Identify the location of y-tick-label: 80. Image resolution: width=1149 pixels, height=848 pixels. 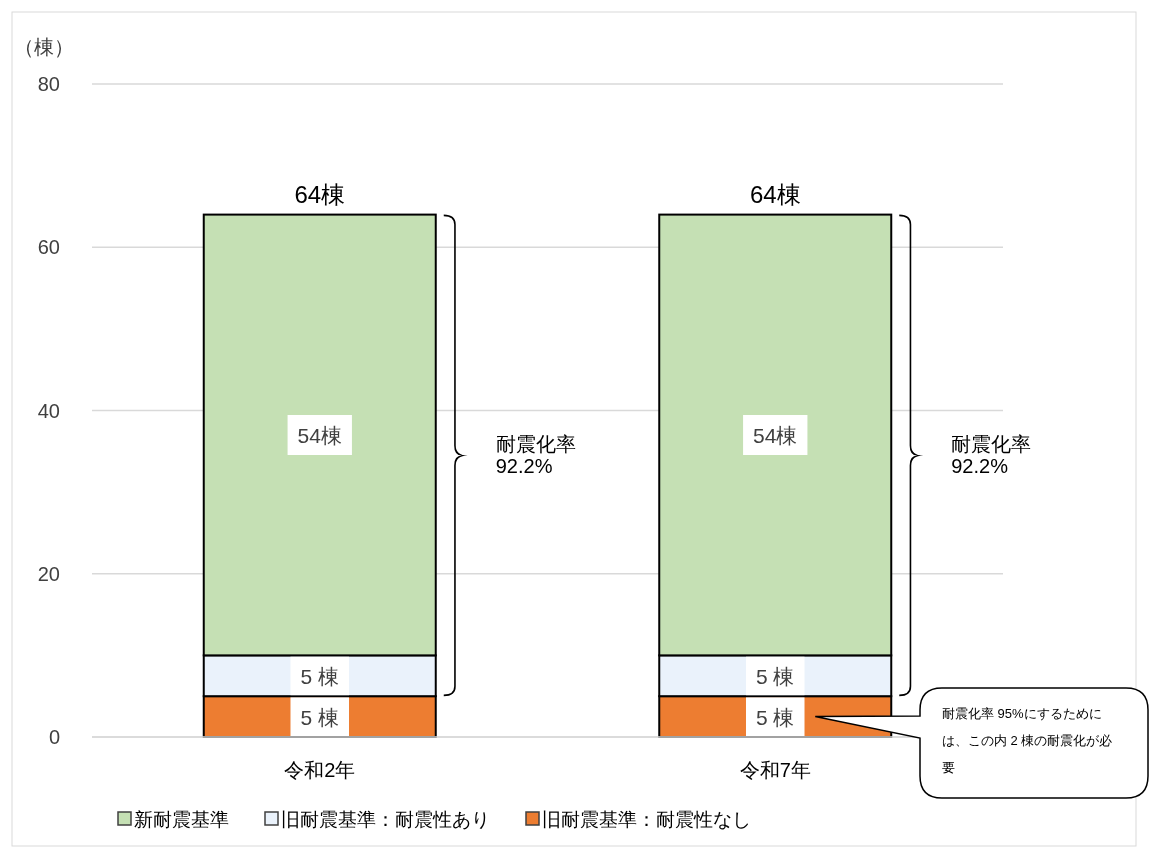
(48, 84).